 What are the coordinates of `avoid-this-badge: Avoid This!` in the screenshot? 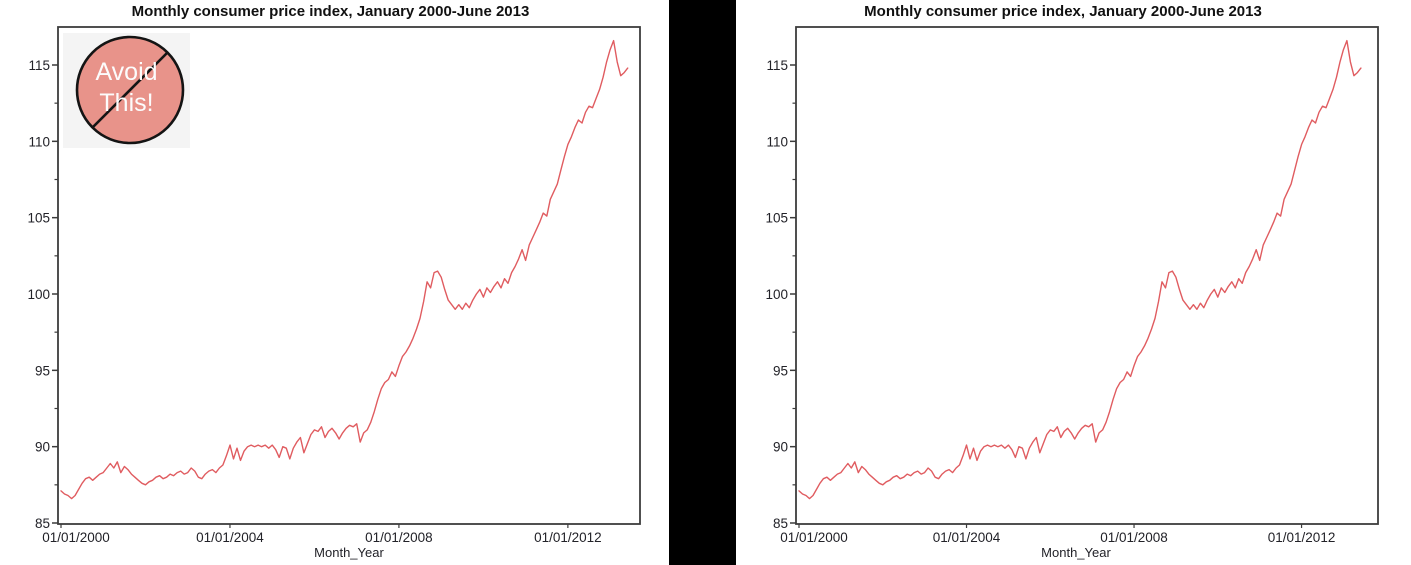 It's located at (126, 90).